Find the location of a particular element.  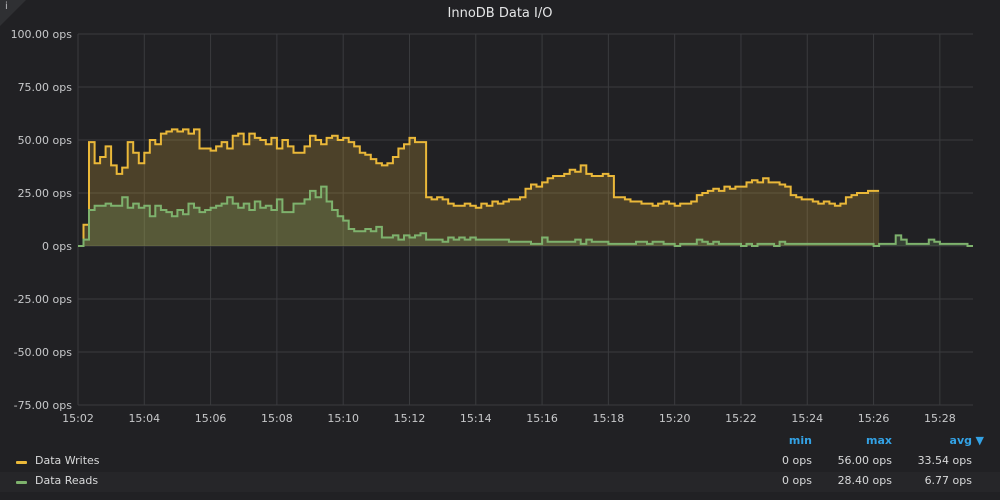

legend-row-data-reads: Data Reads 0 ops 28.40 ops 6.77 ops is located at coordinates (500, 482).